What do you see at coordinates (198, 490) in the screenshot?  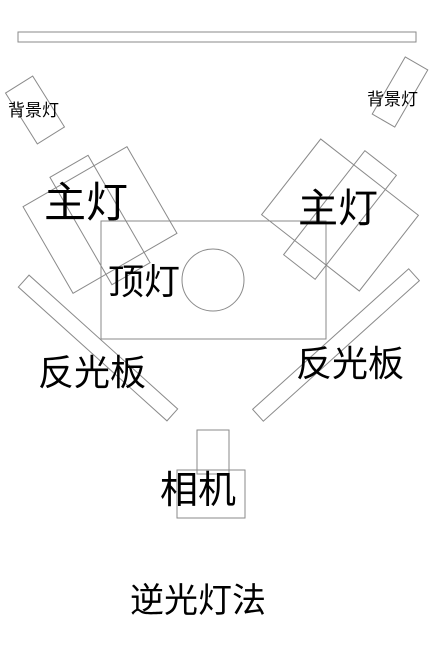 I see `camera-label: 相机` at bounding box center [198, 490].